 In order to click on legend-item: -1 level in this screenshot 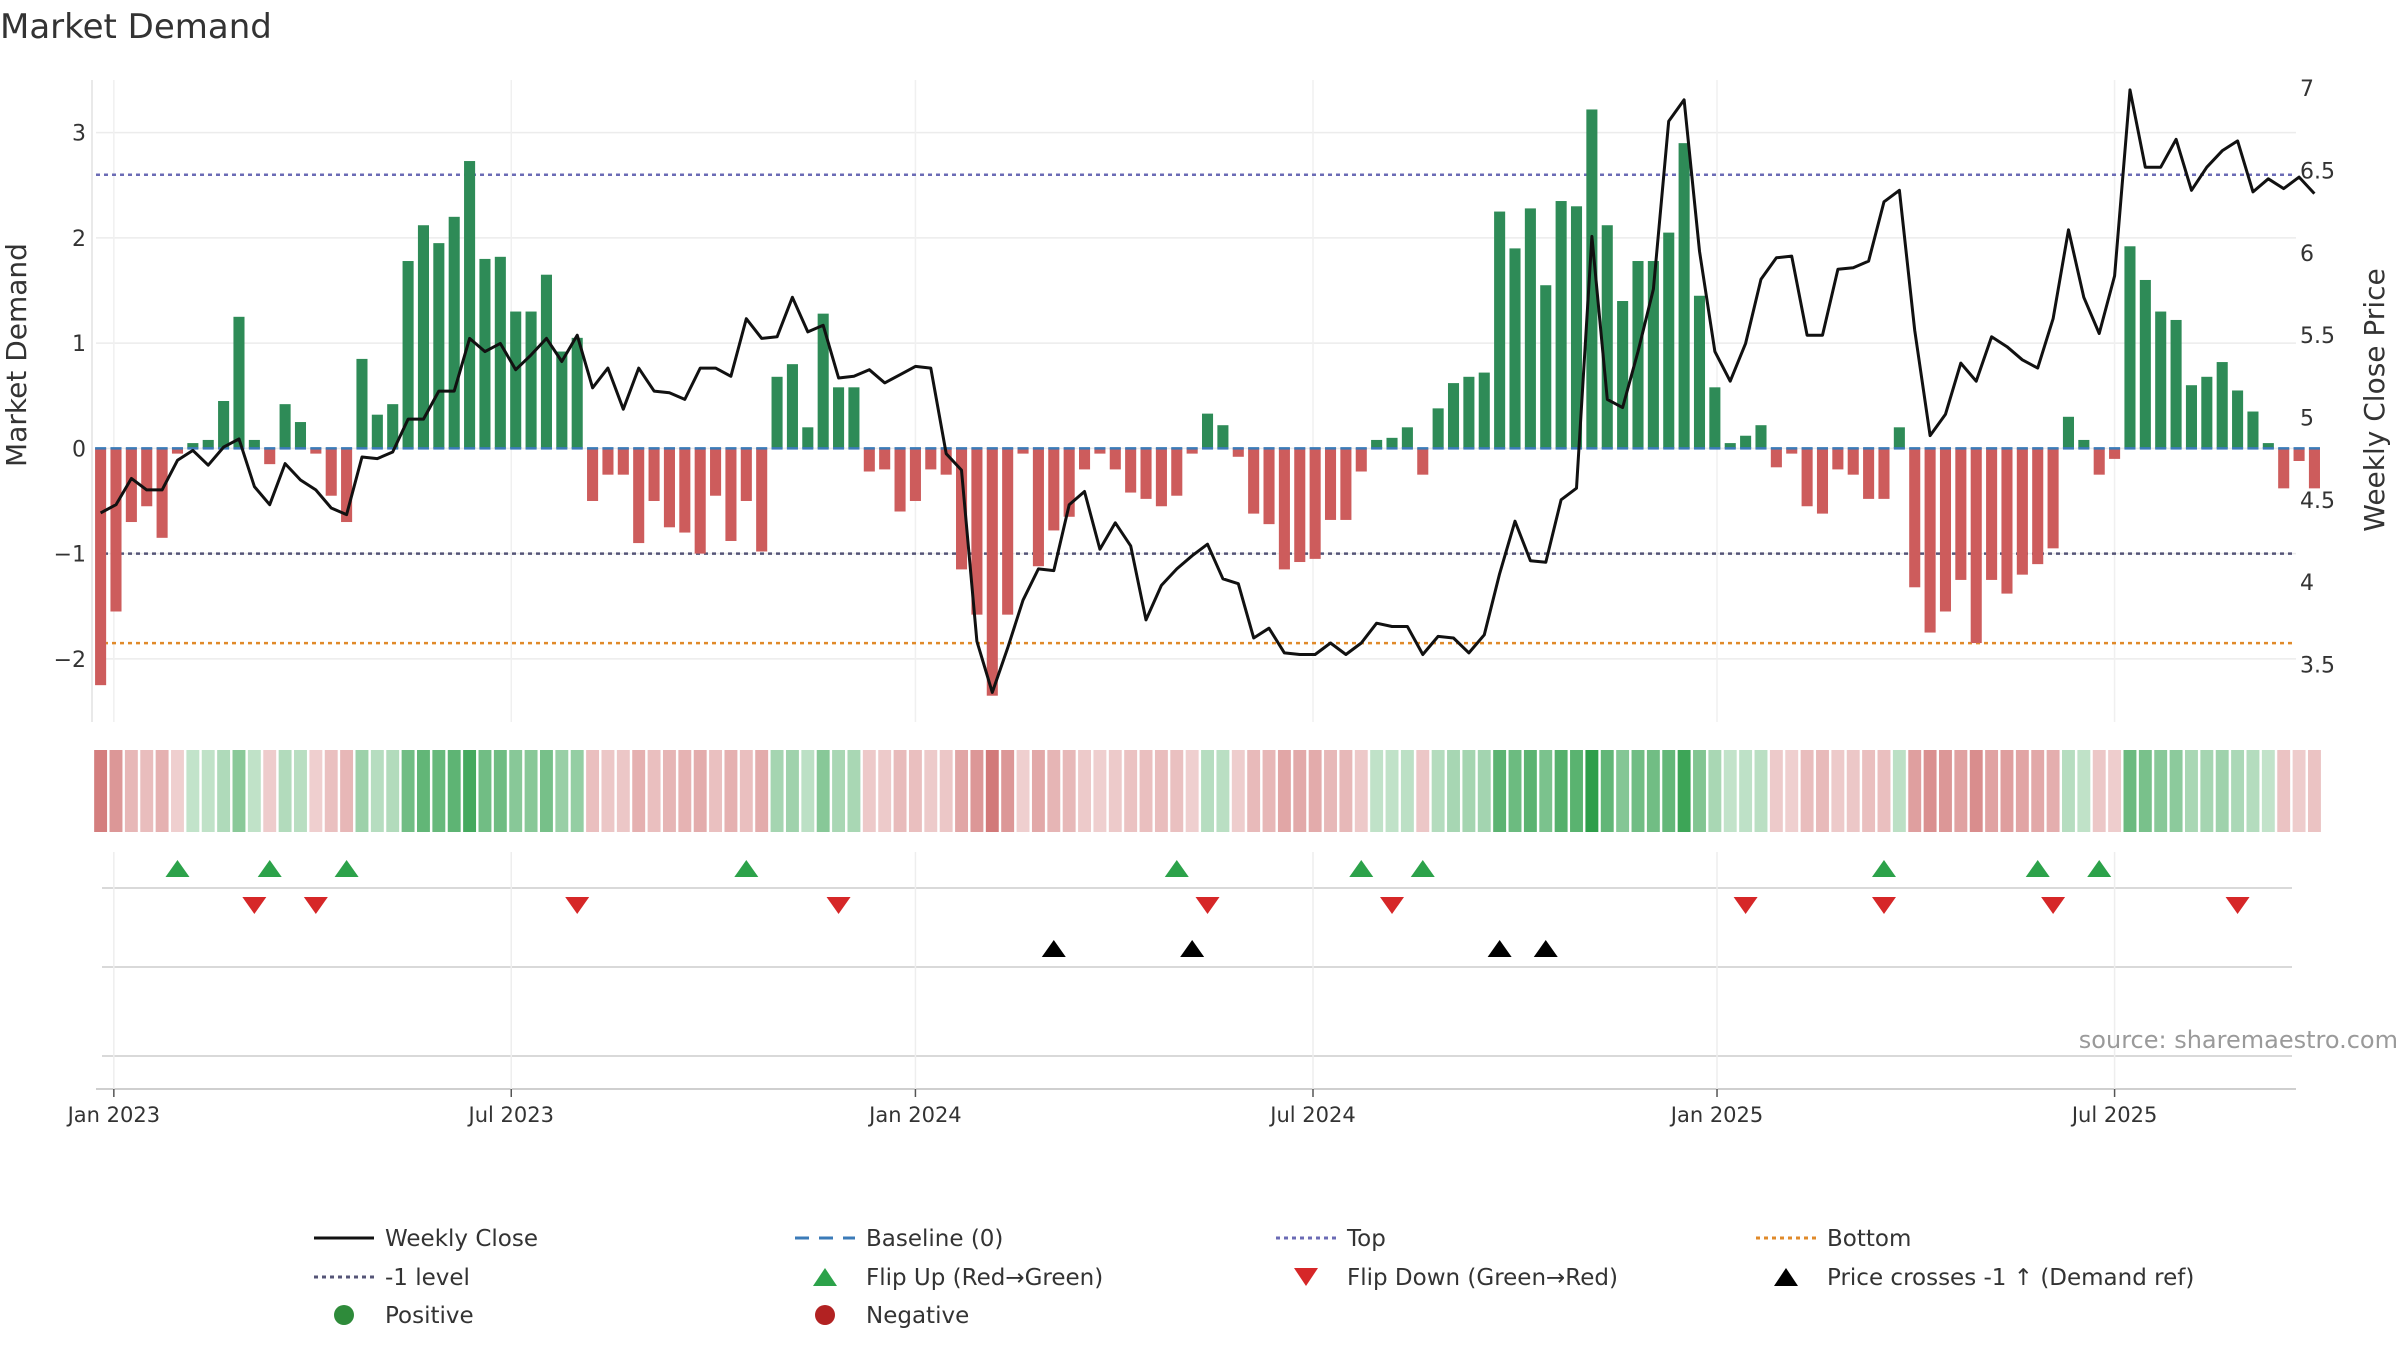, I will do `click(392, 1278)`.